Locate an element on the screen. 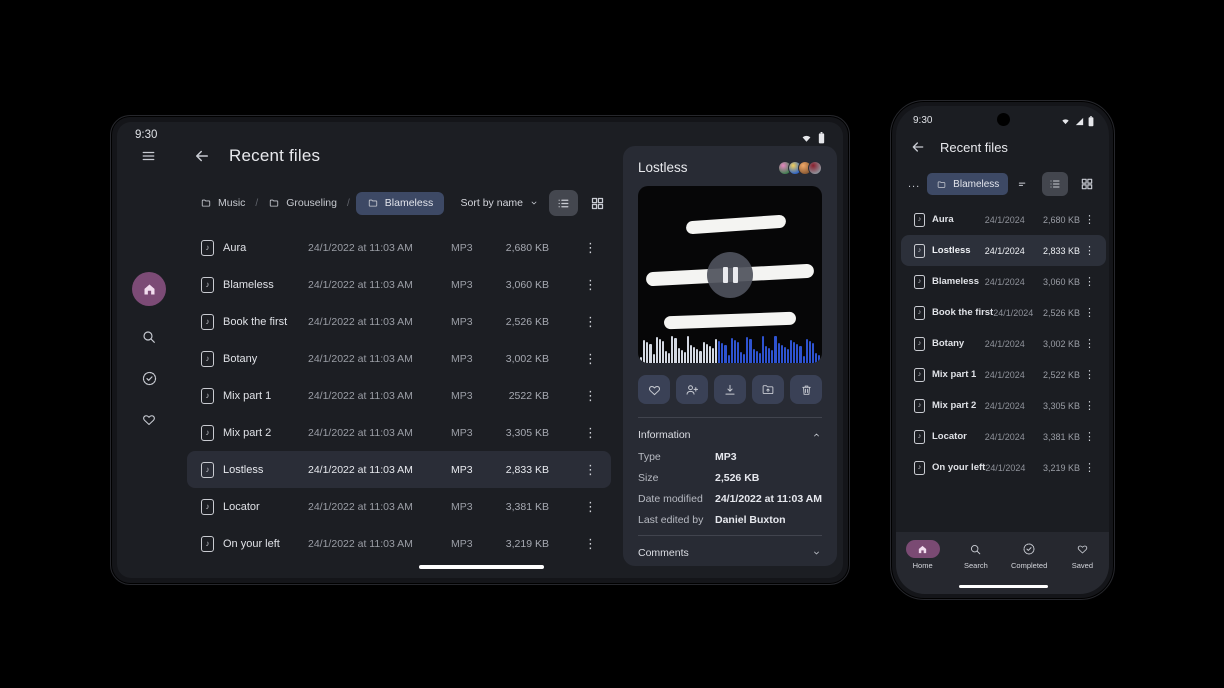 The image size is (1224, 688). download-button is located at coordinates (730, 389).